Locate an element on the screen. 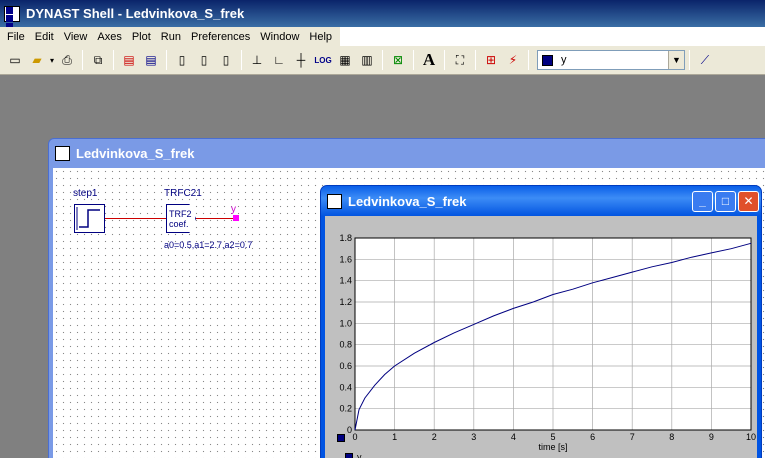 This screenshot has width=765, height=458. schematic-title: Ledvinkova_S_frek is located at coordinates (135, 153).